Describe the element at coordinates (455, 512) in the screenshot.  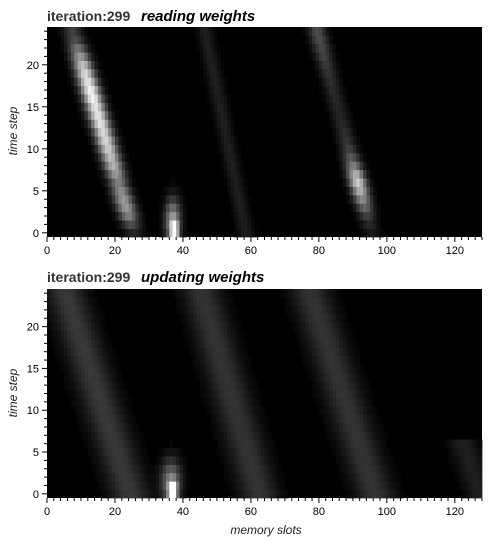
I see `x-tick-label: 120` at that location.